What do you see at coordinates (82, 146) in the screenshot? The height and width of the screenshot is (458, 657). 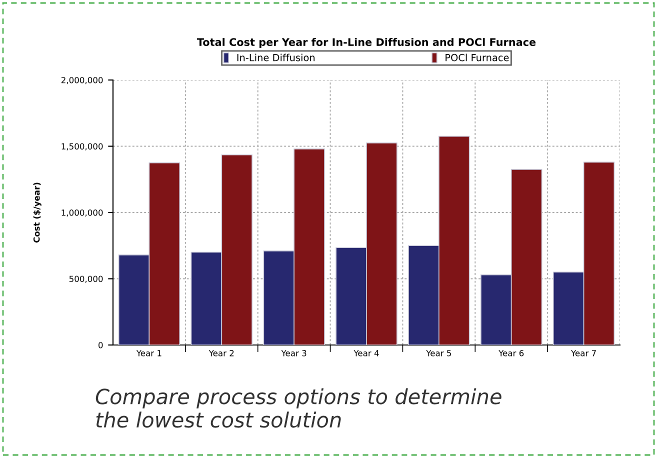 I see `y-tick-label: 1,500,000` at bounding box center [82, 146].